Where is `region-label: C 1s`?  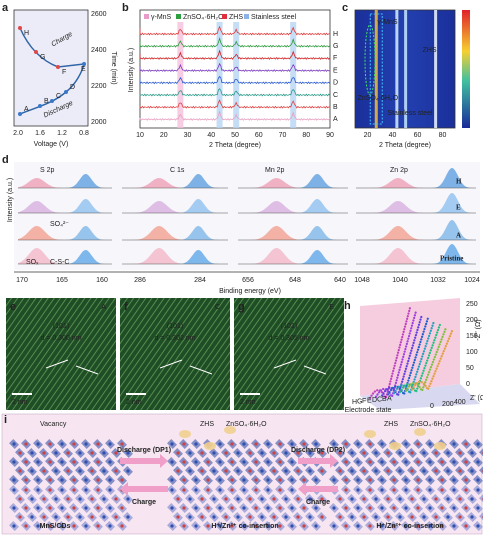
region-label: C 1s is located at coordinates (177, 170).